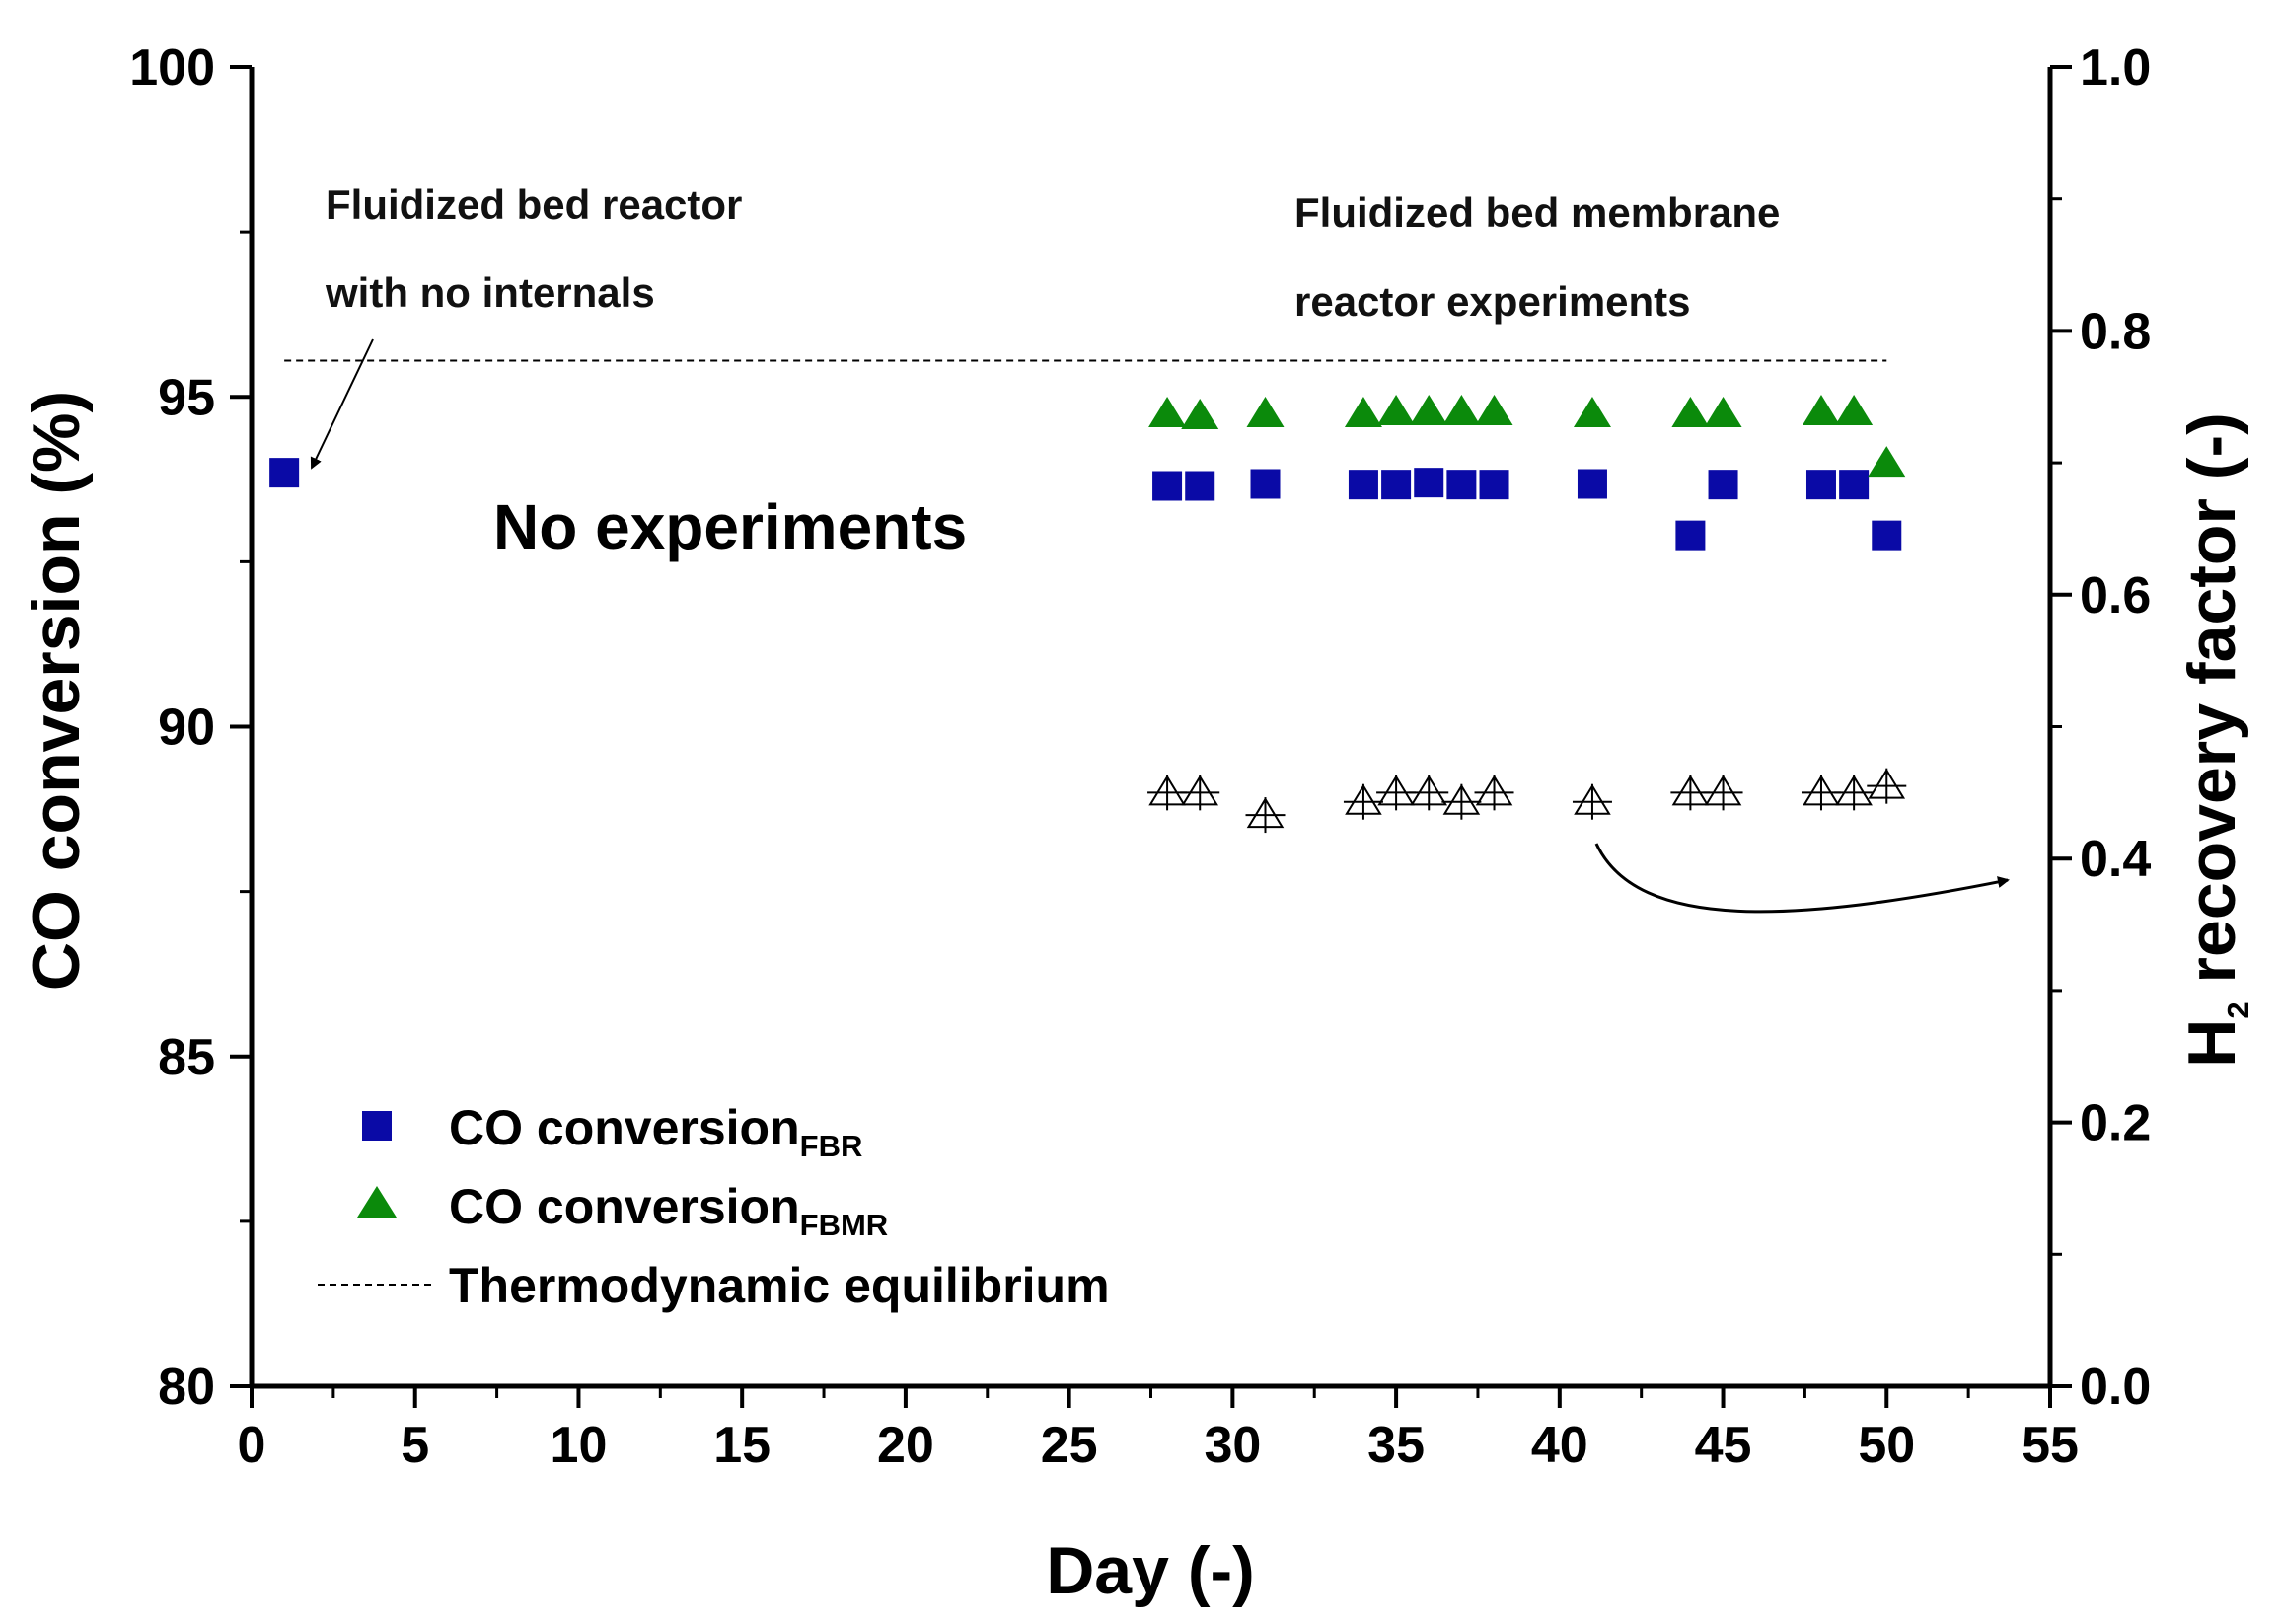 This screenshot has height=1624, width=2281. Describe the element at coordinates (377, 1202) in the screenshot. I see `legend-marker-fbmr` at that location.